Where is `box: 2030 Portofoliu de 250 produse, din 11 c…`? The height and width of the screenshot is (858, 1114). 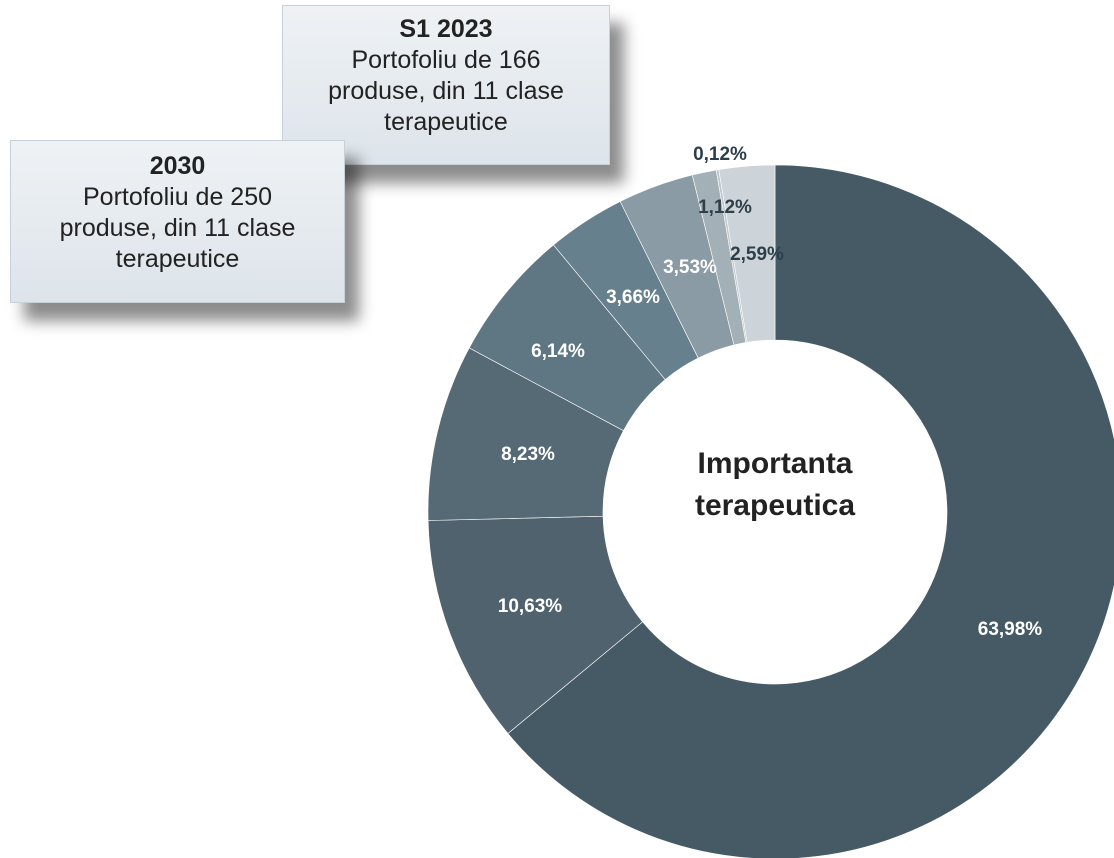
box: 2030 Portofoliu de 250 produse, din 11 c… is located at coordinates (177, 221).